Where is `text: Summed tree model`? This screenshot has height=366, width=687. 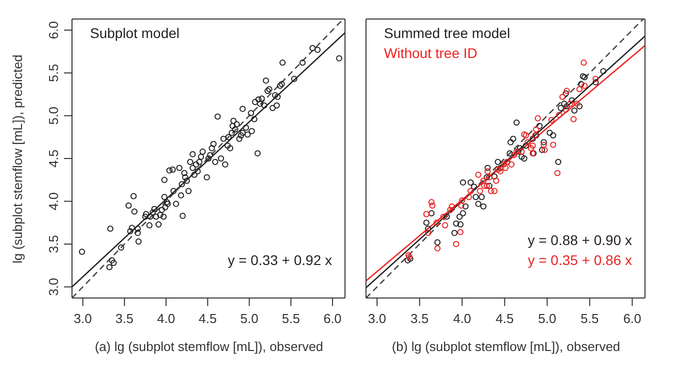 text: Summed tree model is located at coordinates (447, 33).